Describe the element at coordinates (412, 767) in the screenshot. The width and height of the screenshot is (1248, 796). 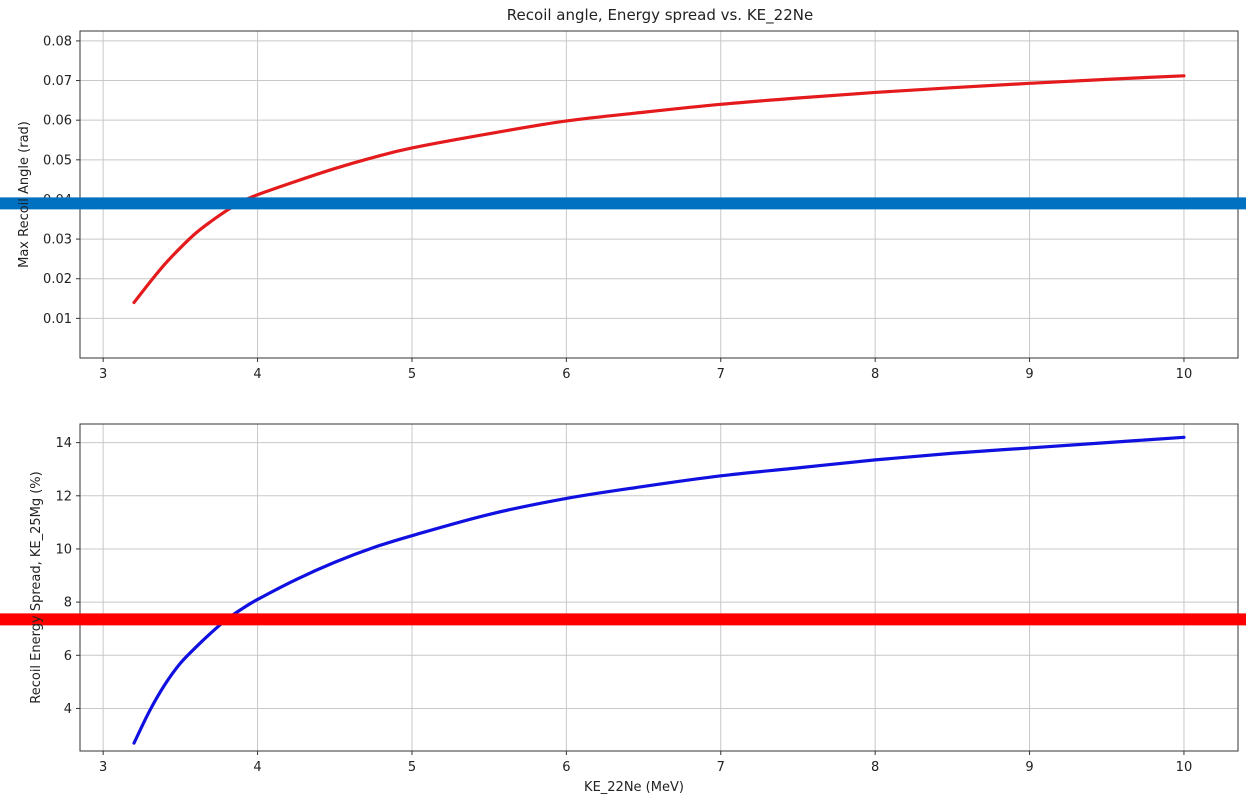
I see `energy-spread-x-tick-label: 5` at that location.